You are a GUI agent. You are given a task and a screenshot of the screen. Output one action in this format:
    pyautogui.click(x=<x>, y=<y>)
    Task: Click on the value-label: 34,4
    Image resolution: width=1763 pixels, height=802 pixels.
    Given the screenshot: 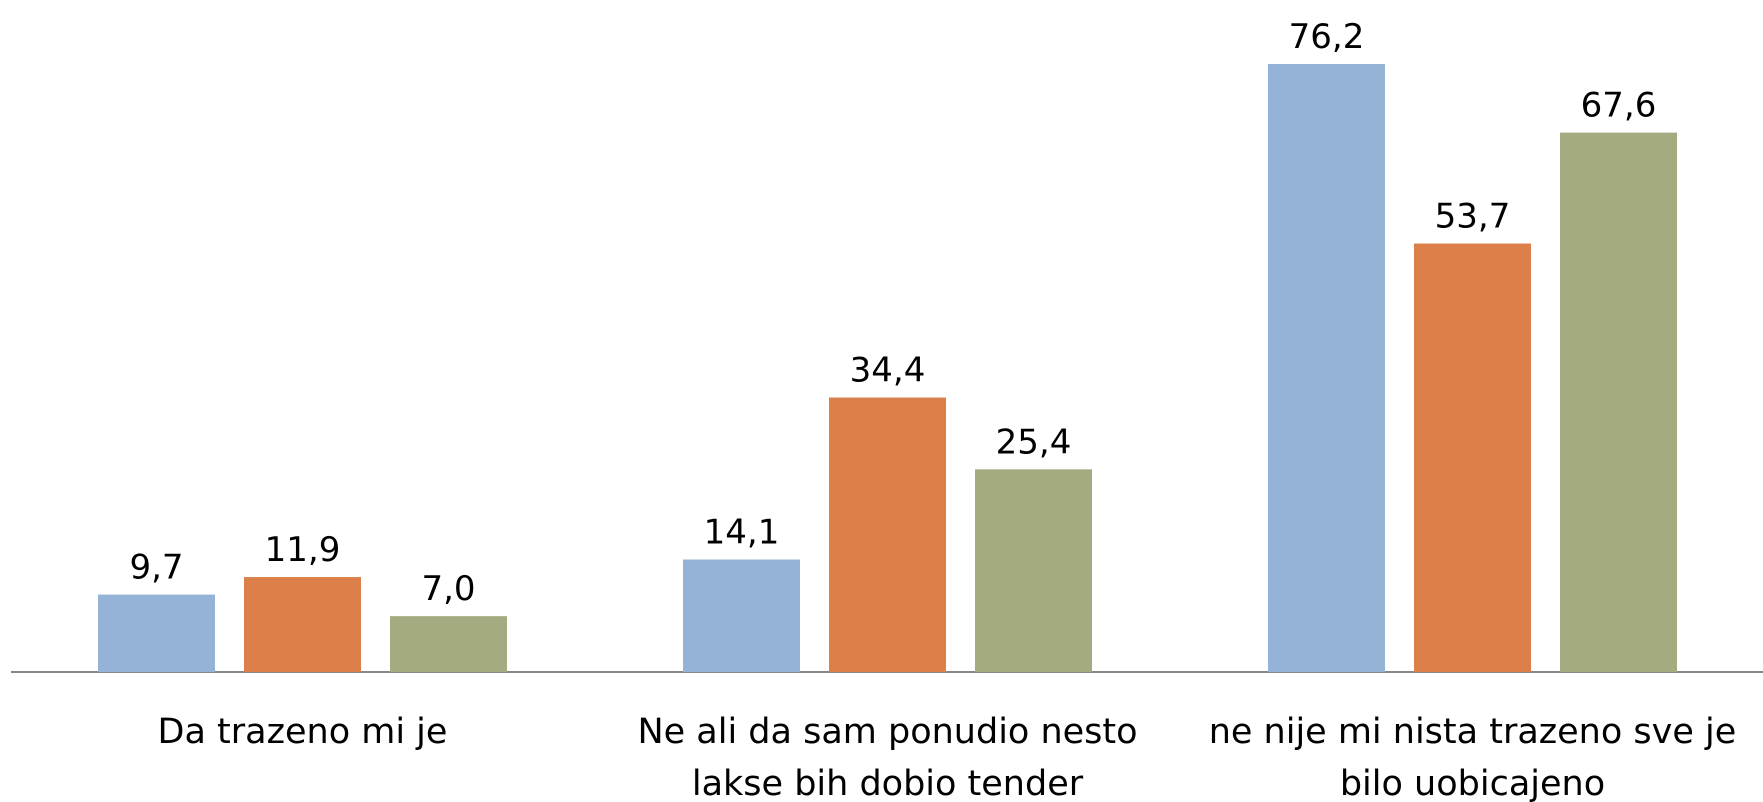 What is the action you would take?
    pyautogui.click(x=888, y=371)
    